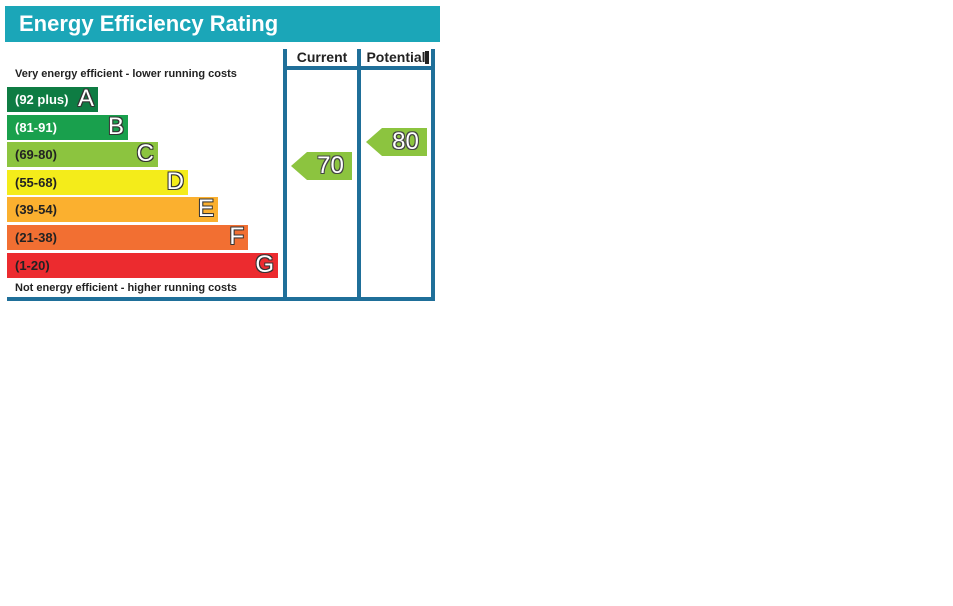 This screenshot has width=953, height=606. Describe the element at coordinates (175, 181) in the screenshot. I see `band-letter: D` at that location.